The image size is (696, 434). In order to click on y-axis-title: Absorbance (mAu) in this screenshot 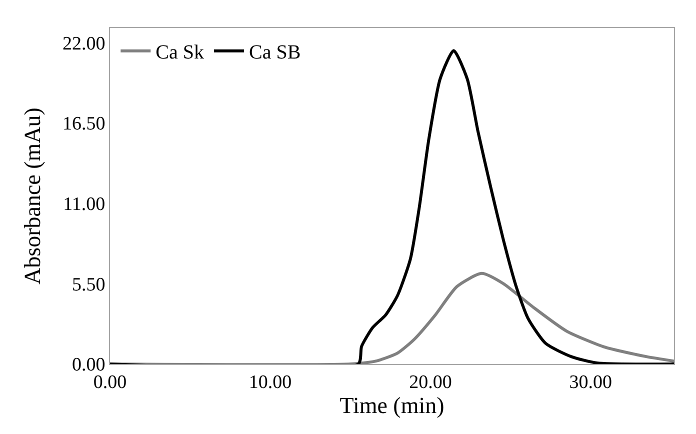, I will do `click(32, 196)`.